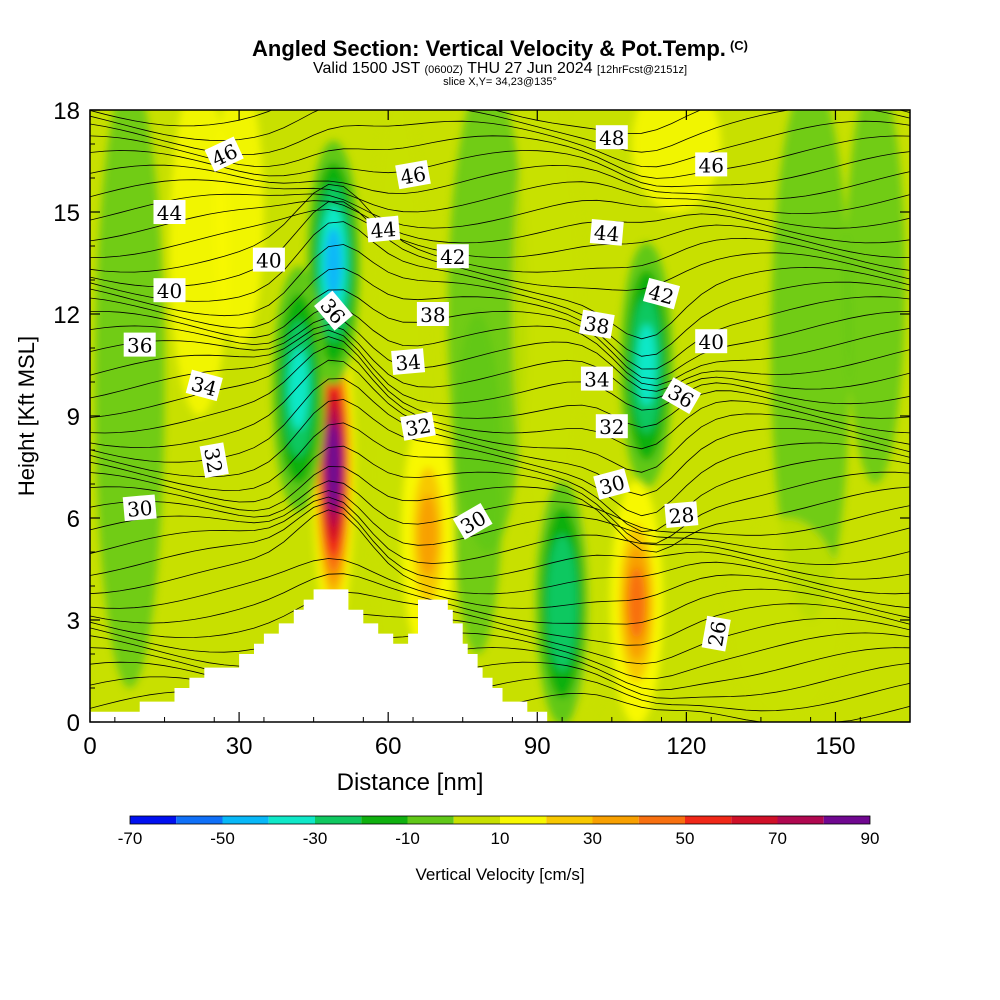  I want to click on colorbar-tick-label: 50, so click(685, 838).